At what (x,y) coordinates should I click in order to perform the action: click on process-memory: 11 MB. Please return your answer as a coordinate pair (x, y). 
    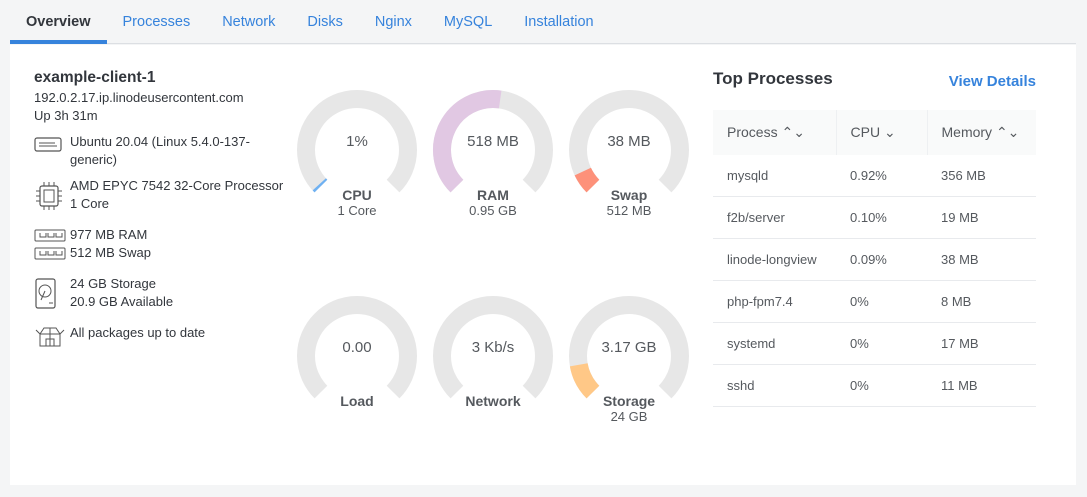
    Looking at the image, I should click on (981, 385).